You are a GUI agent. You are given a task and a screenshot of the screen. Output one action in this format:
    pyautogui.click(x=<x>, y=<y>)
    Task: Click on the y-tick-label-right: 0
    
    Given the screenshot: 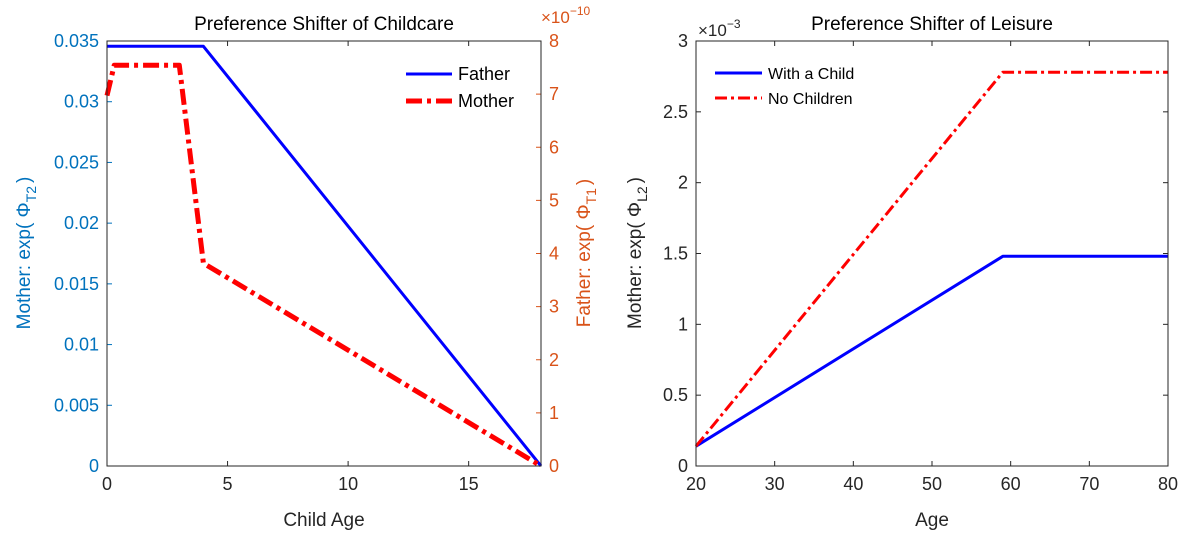 What is the action you would take?
    pyautogui.click(x=554, y=466)
    